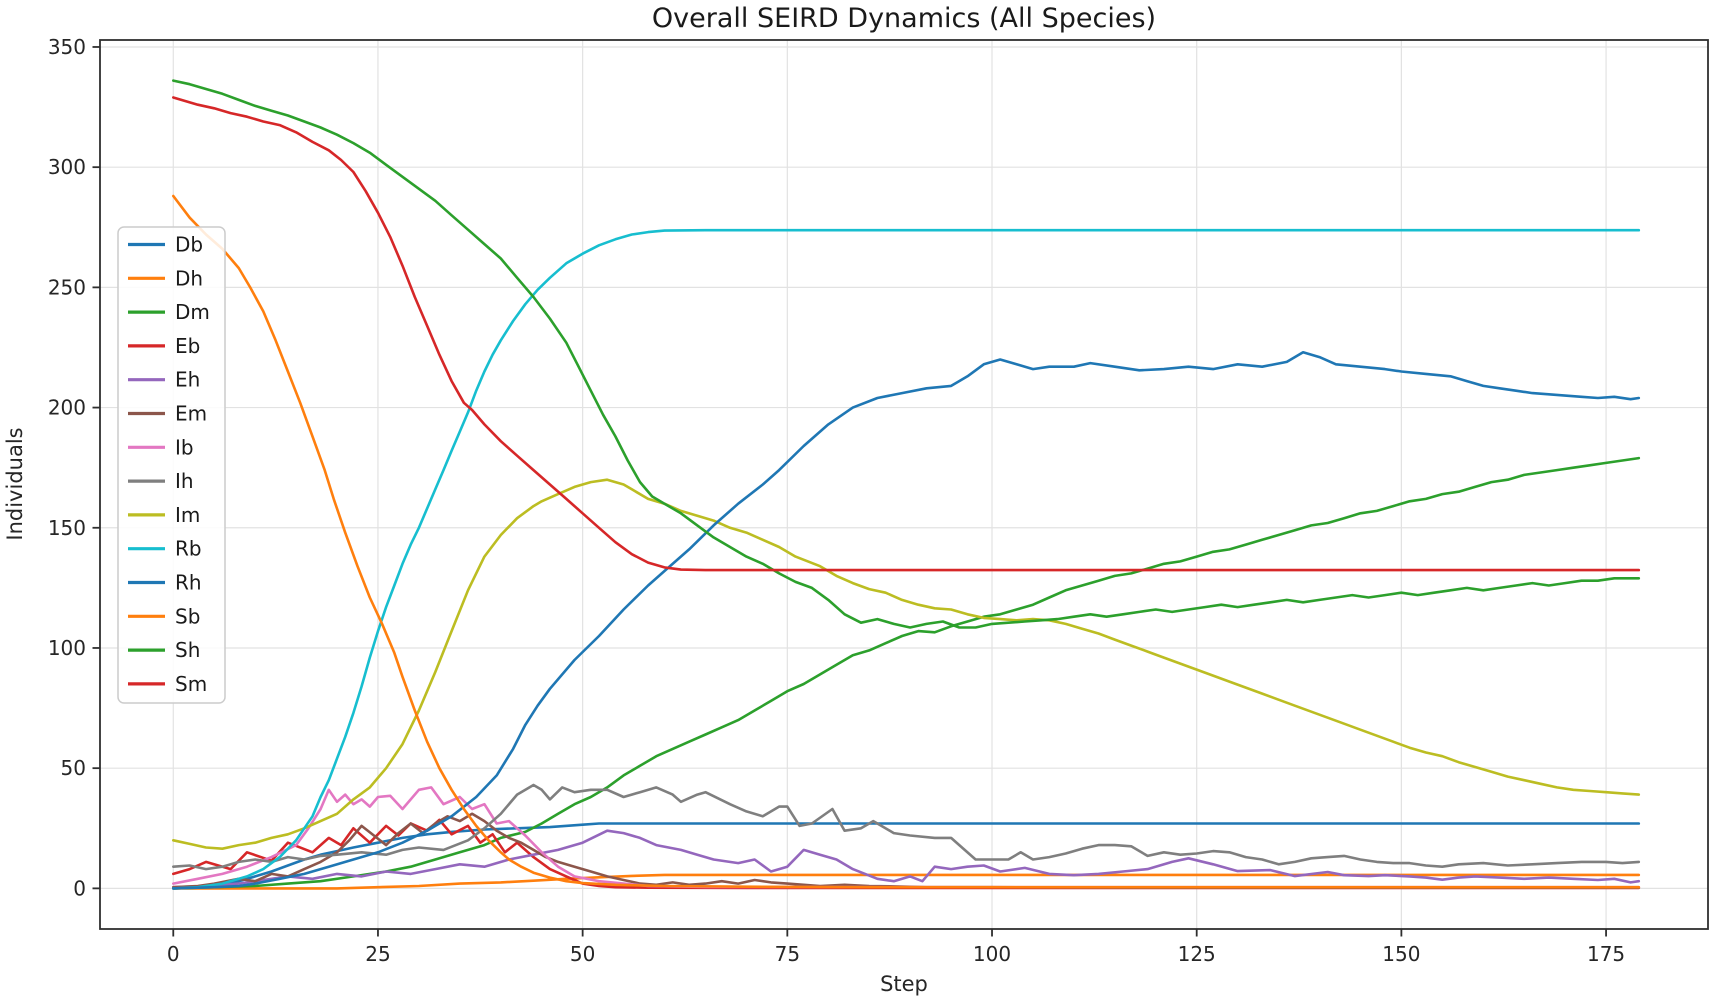  Describe the element at coordinates (1401, 954) in the screenshot. I see `x-tick-label-150: 150` at that location.